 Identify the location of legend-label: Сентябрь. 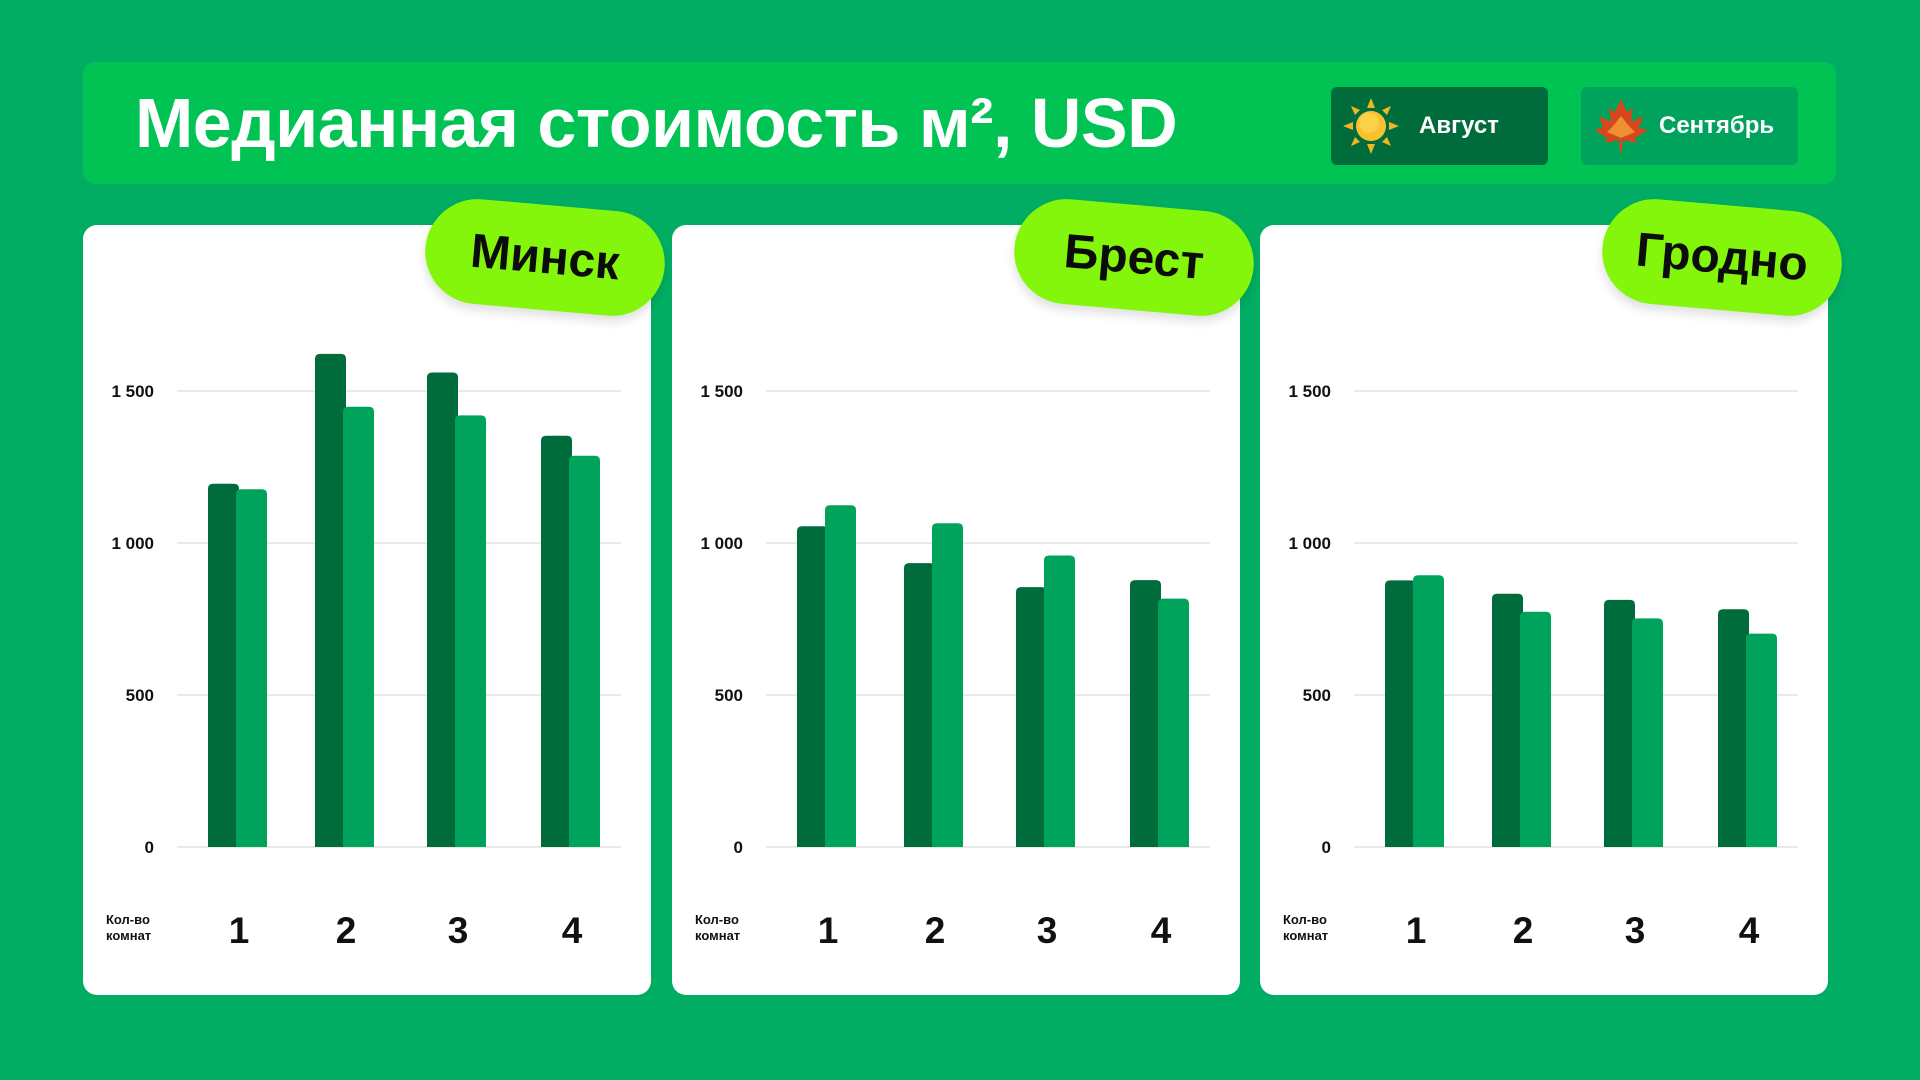
(1717, 125).